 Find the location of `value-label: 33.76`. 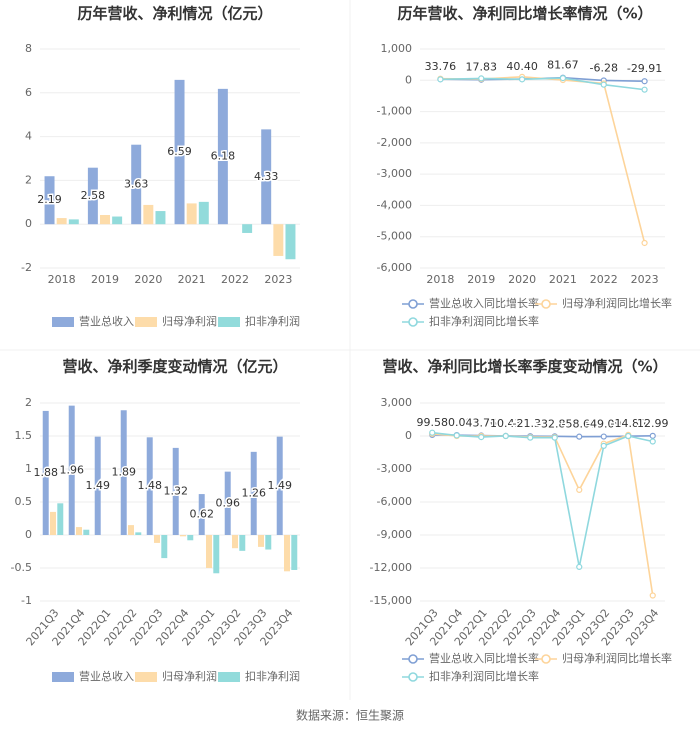

value-label: 33.76 is located at coordinates (441, 66).